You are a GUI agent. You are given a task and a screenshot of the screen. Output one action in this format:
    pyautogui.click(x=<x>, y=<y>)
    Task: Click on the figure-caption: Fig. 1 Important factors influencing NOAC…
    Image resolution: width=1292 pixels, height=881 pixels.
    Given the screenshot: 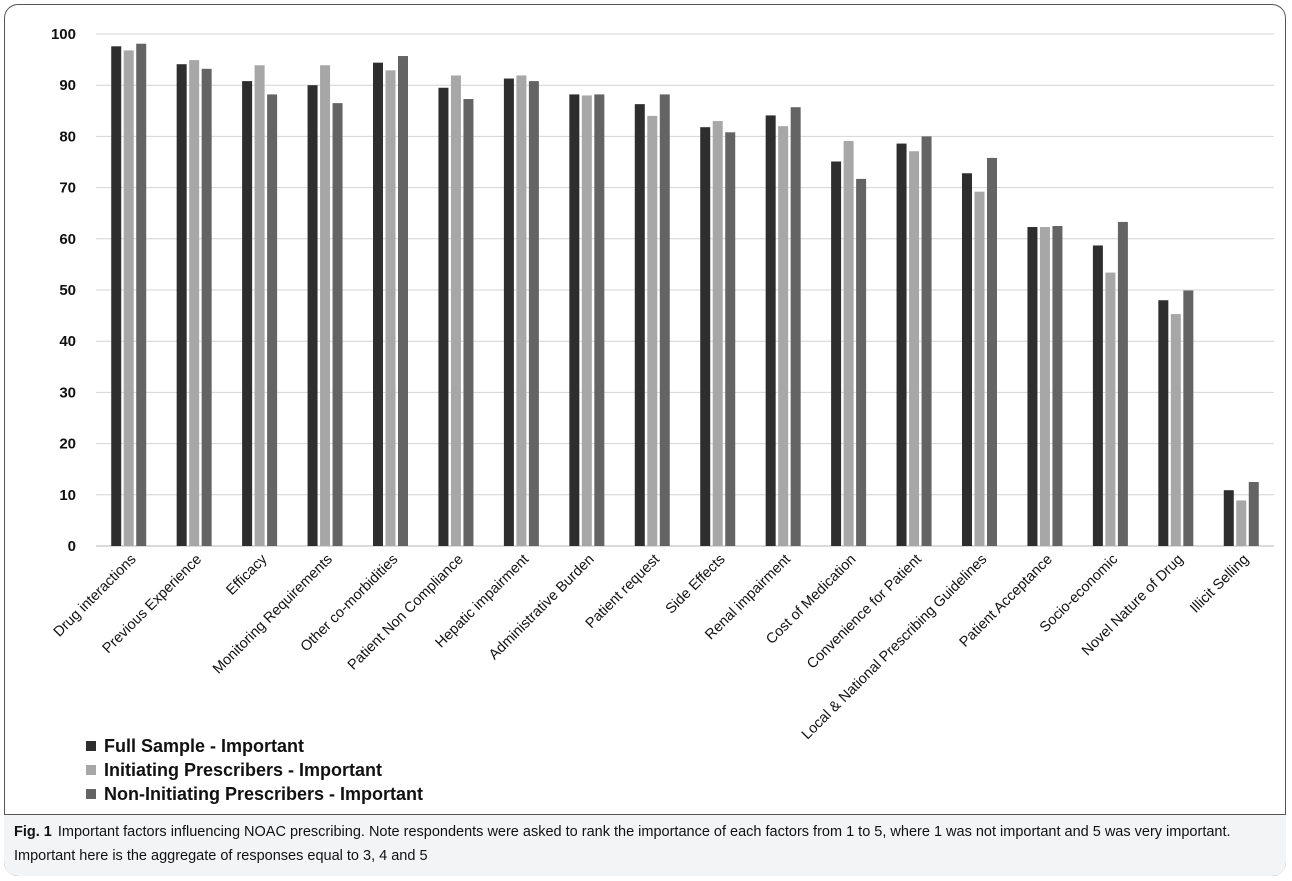 What is the action you would take?
    pyautogui.click(x=639, y=844)
    